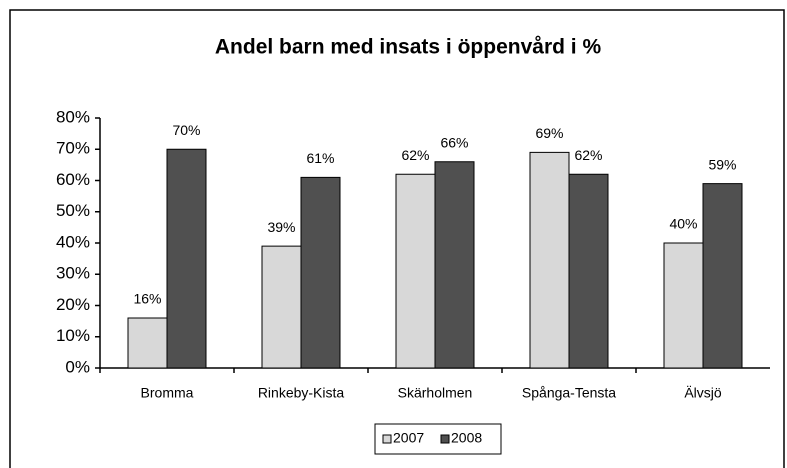  What do you see at coordinates (301, 393) in the screenshot?
I see `x-tick-label: Rinkeby-Kista` at bounding box center [301, 393].